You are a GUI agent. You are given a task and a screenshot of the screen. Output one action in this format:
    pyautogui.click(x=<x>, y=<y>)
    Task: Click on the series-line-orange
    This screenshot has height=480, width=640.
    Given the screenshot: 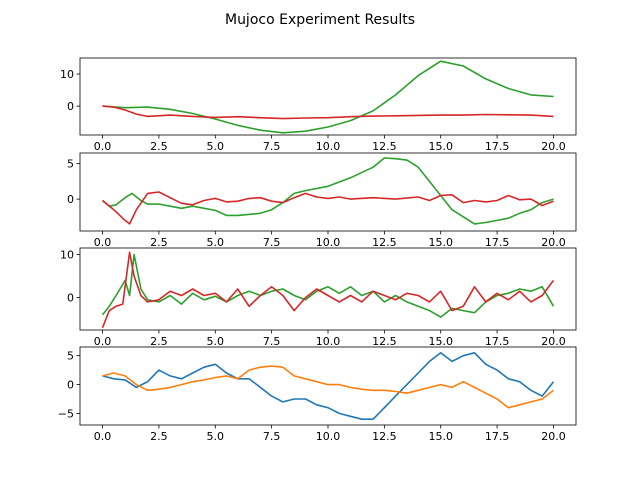 What is the action you would take?
    pyautogui.click(x=328, y=387)
    